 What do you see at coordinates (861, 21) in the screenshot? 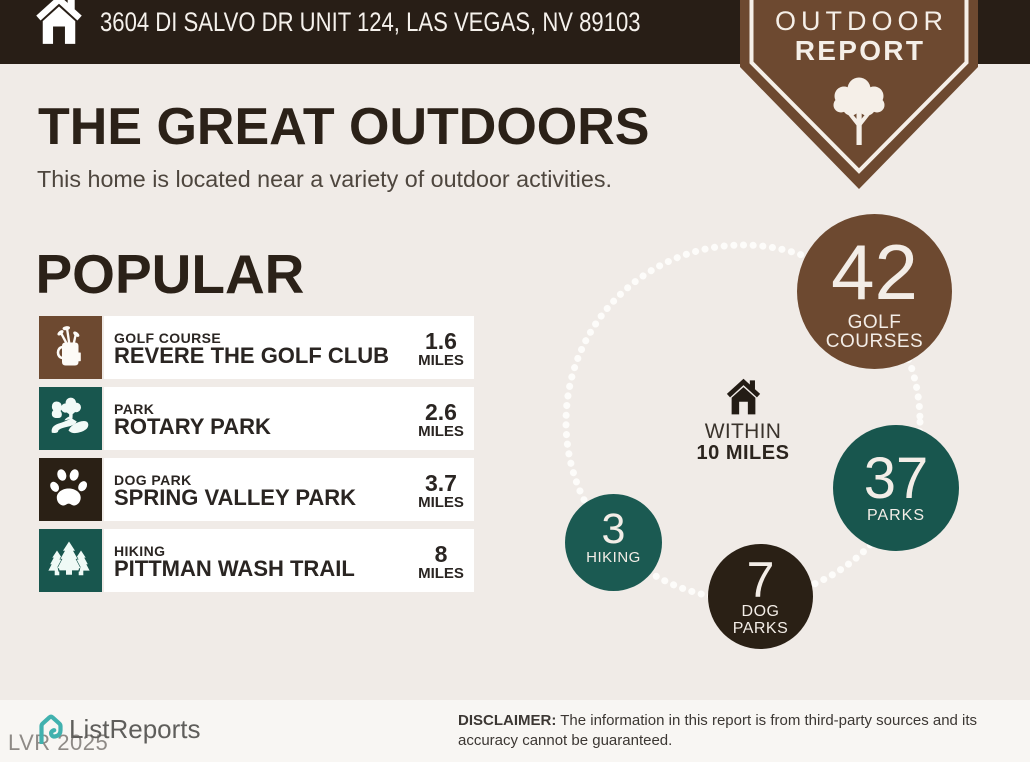
I see `svg-text: OUTDOOR` at bounding box center [861, 21].